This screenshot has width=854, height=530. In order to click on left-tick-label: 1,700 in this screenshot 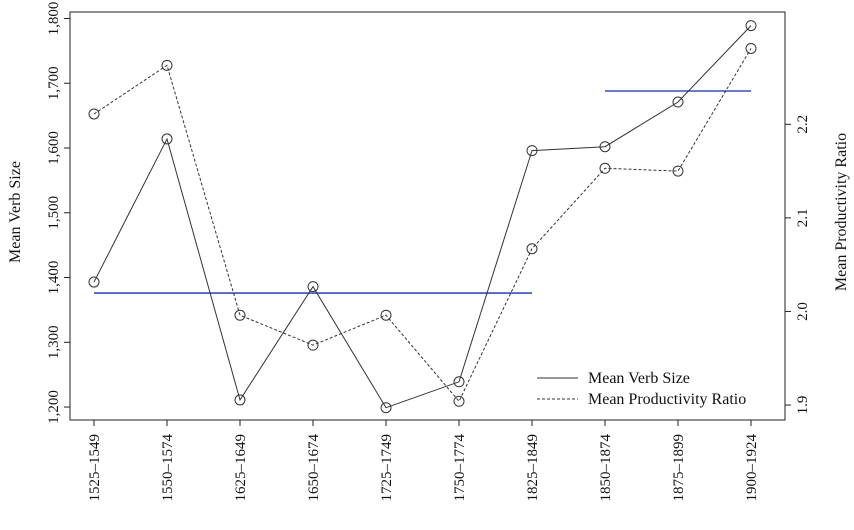, I will do `click(54, 83)`.